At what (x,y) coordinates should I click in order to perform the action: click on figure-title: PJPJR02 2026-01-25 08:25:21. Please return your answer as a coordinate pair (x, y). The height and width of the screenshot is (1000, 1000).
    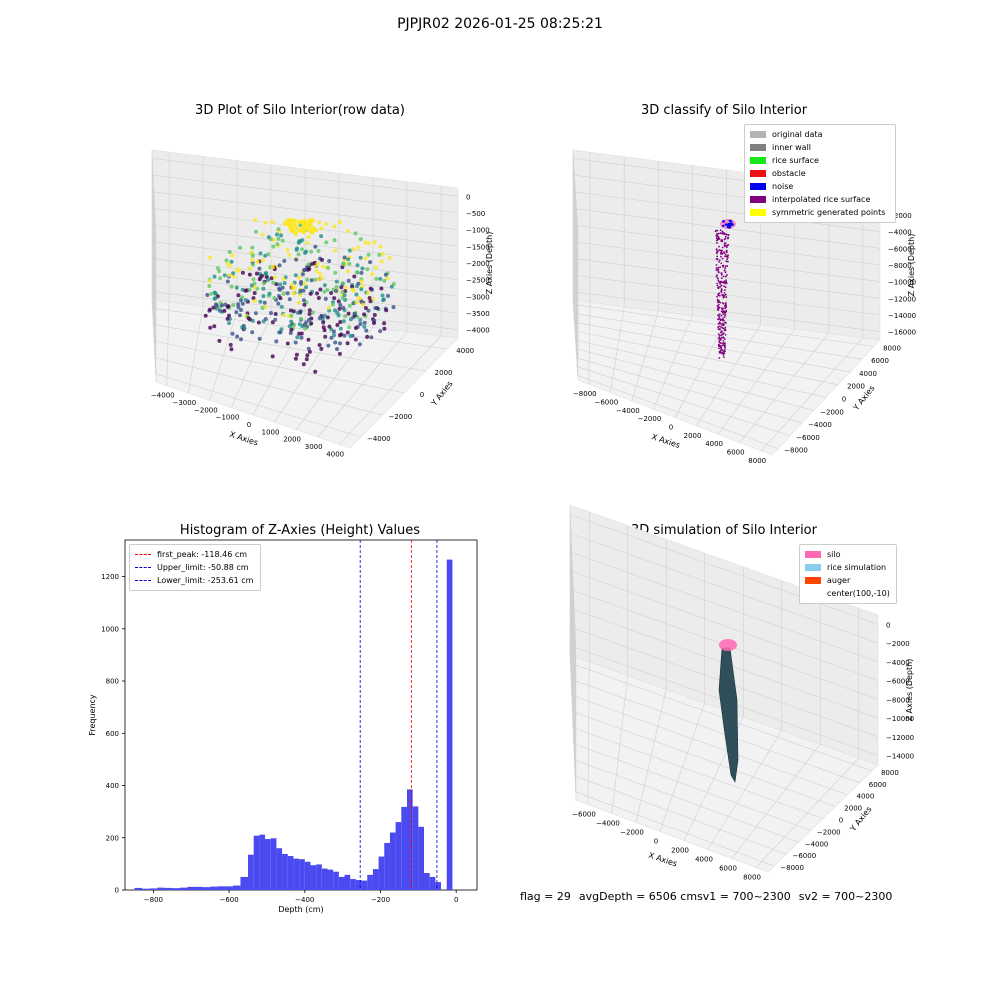
    Looking at the image, I should click on (500, 24).